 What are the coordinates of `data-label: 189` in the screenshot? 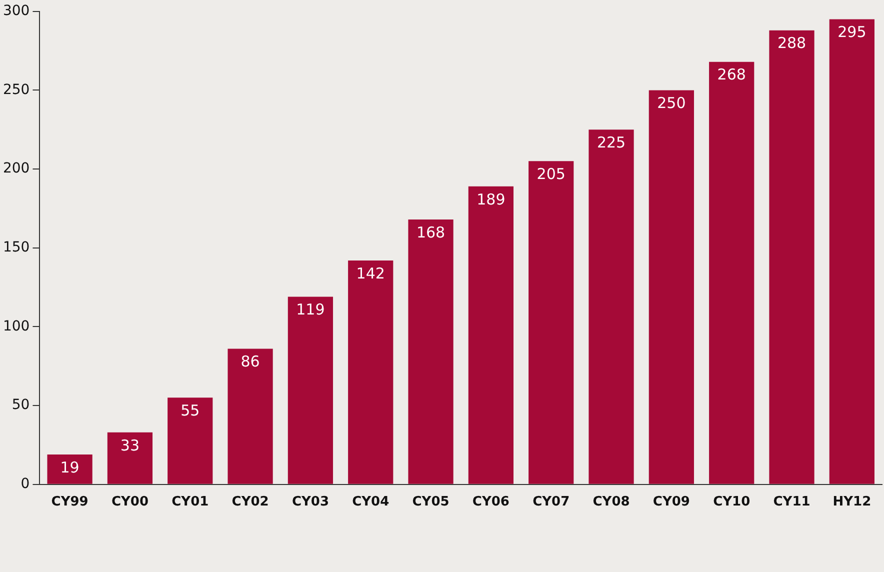 It's located at (491, 199).